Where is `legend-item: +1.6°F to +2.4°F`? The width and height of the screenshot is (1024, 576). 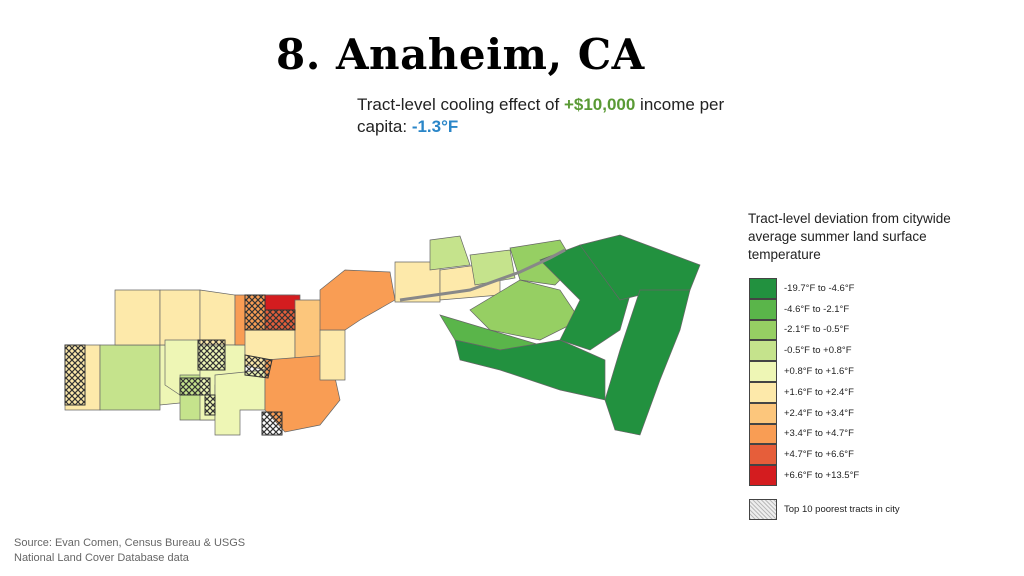 legend-item: +1.6°F to +2.4°F is located at coordinates (804, 392).